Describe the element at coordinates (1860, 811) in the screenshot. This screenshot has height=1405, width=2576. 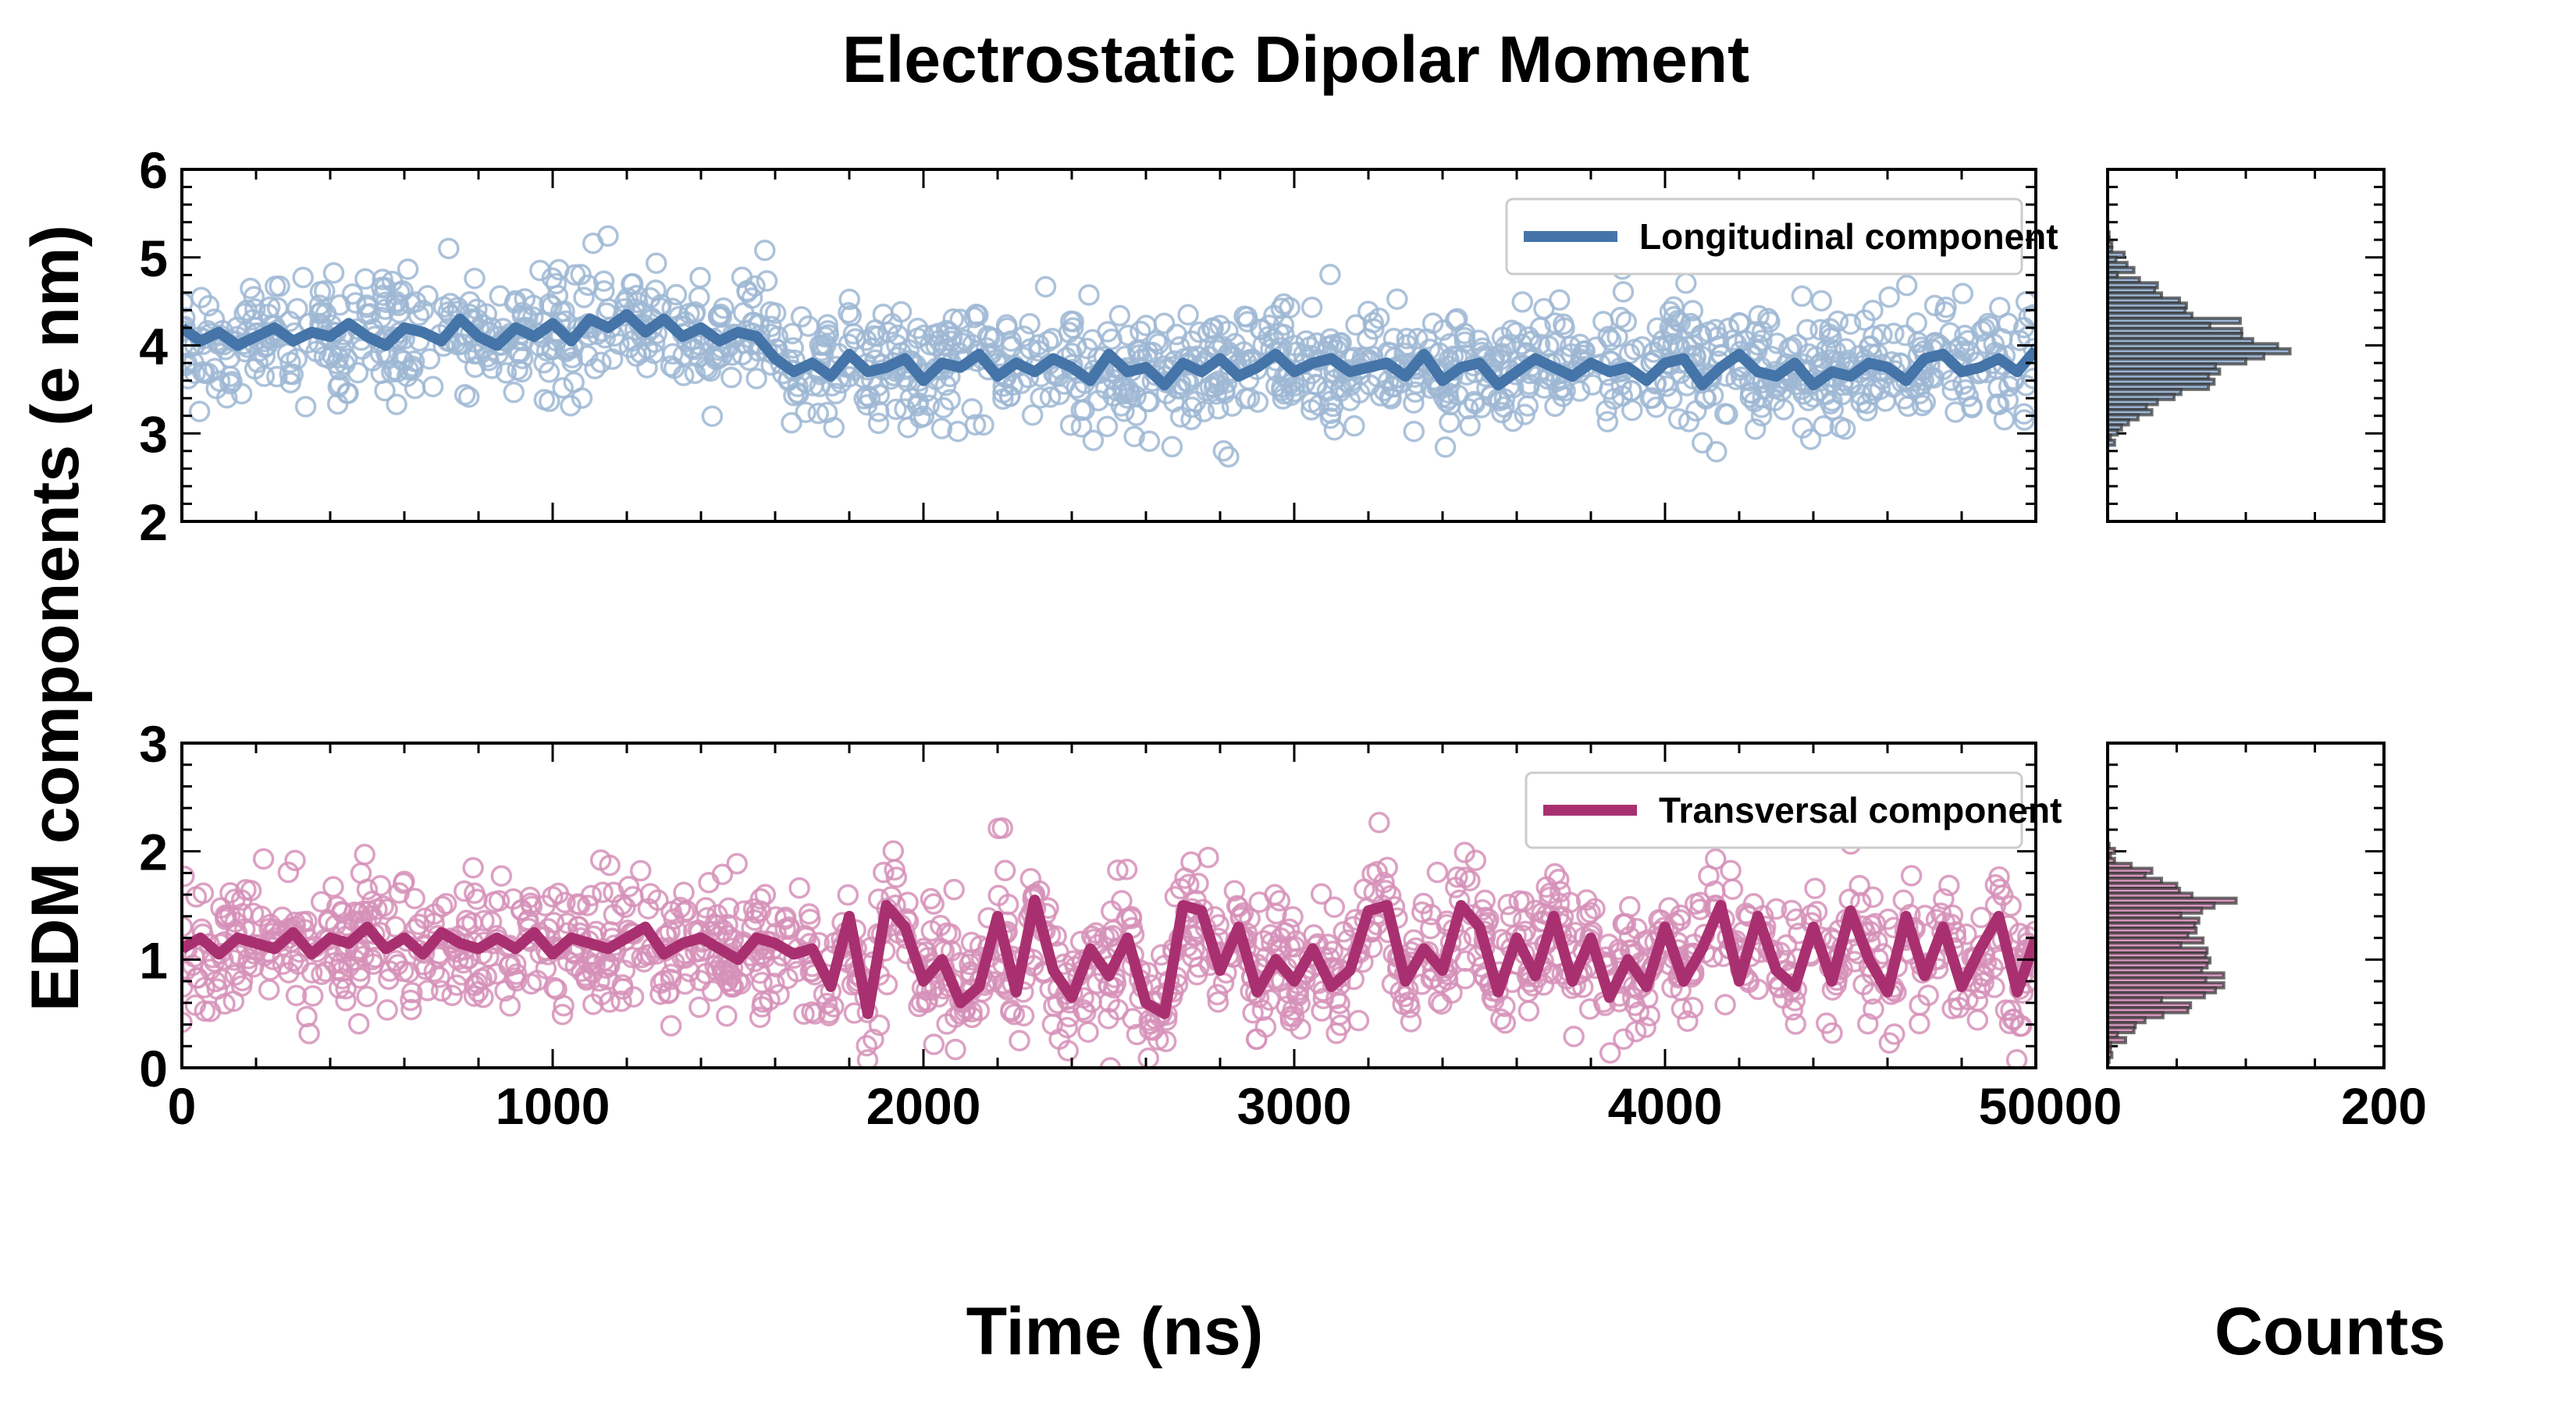
I see `legend-label: Transversal component` at that location.